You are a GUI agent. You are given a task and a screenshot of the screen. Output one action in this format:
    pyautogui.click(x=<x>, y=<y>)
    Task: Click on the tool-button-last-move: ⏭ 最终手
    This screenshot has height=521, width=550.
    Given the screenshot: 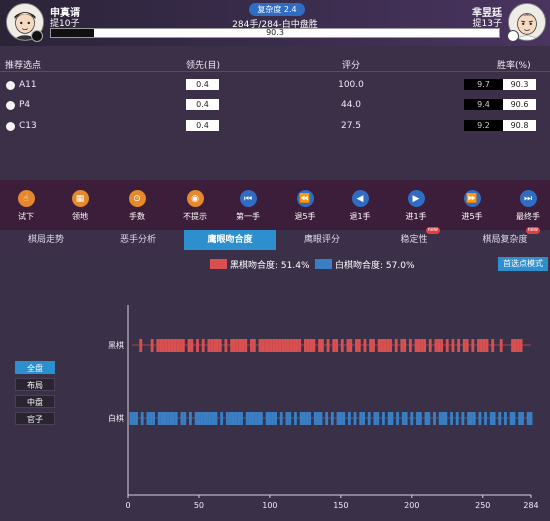 What is the action you would take?
    pyautogui.click(x=528, y=206)
    